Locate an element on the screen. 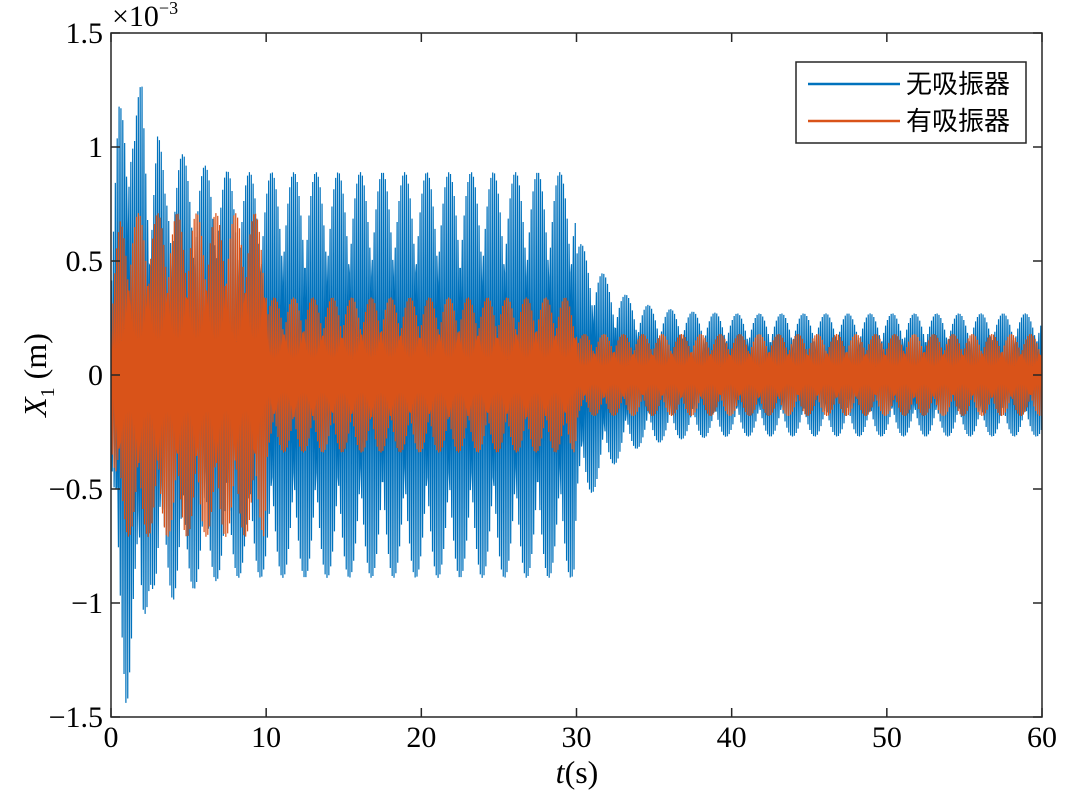 Image resolution: width=1075 pixels, height=796 pixels. y-tick-label: 0.5 is located at coordinates (85, 261).